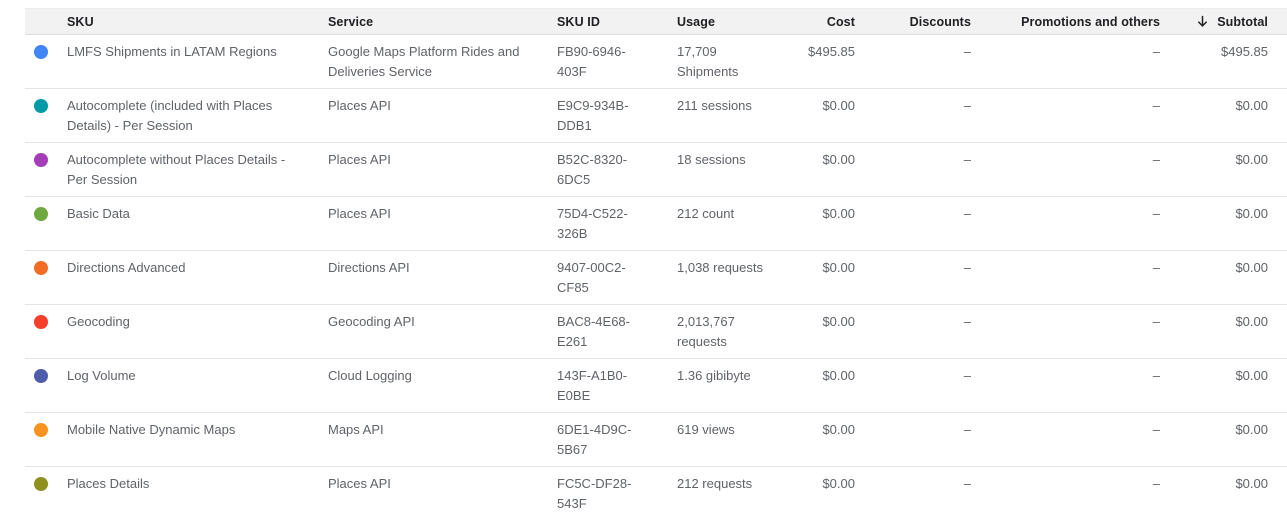 This screenshot has height=520, width=1287. Describe the element at coordinates (708, 61) in the screenshot. I see `usage-cell: 17,709 Shipments` at that location.